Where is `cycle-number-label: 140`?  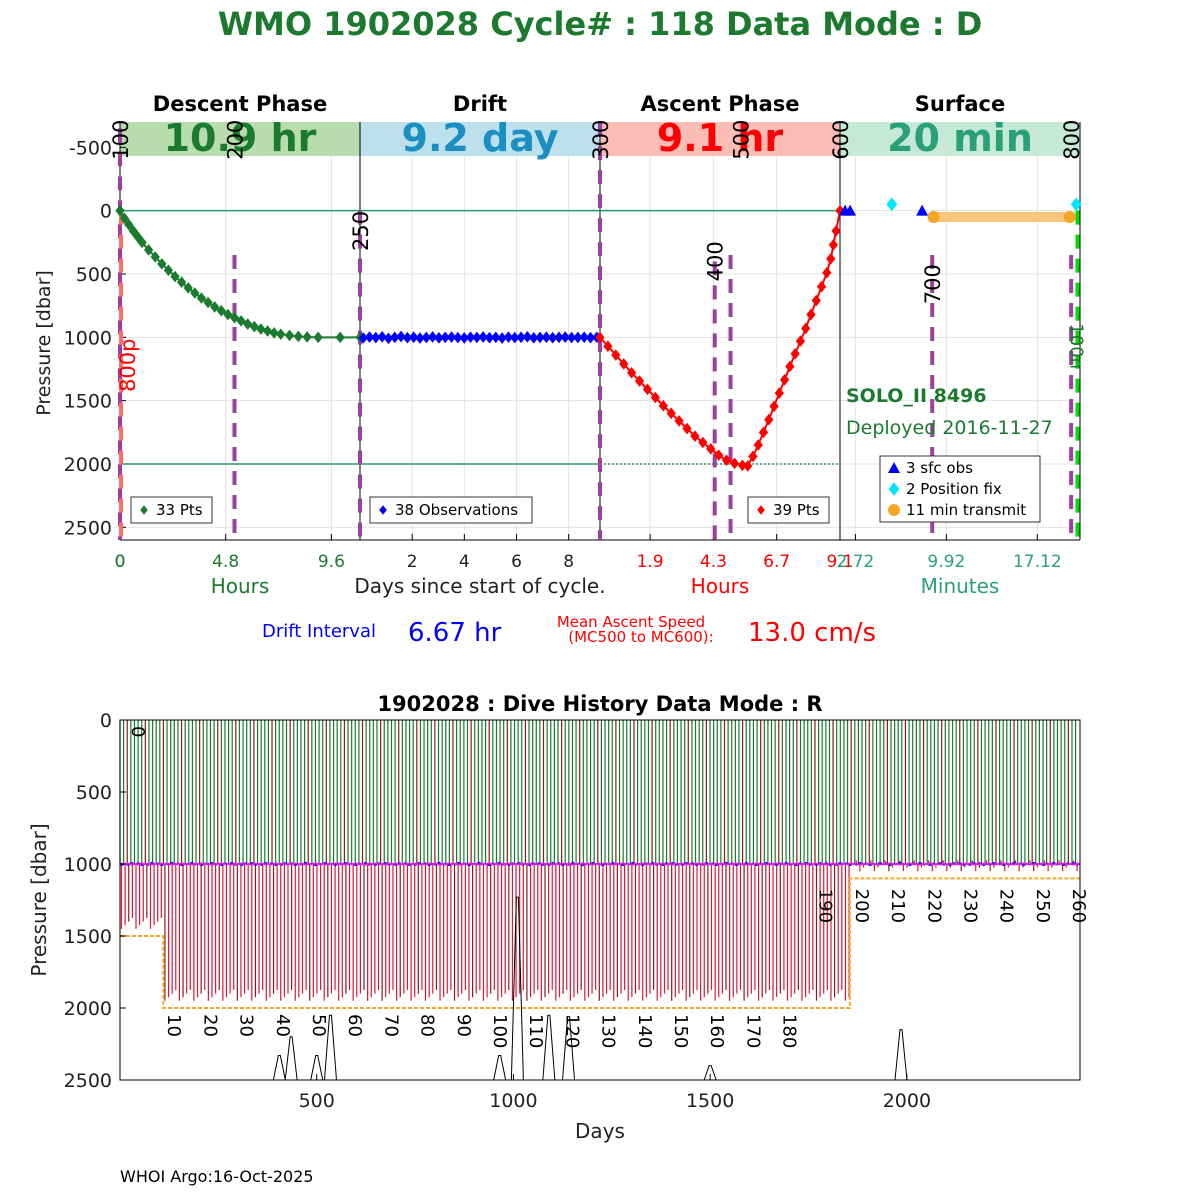 cycle-number-label: 140 is located at coordinates (644, 1031).